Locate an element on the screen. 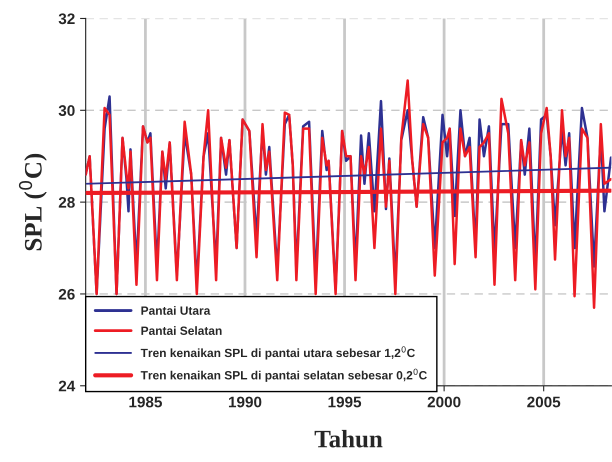  x-tick-label: 1985 is located at coordinates (145, 402).